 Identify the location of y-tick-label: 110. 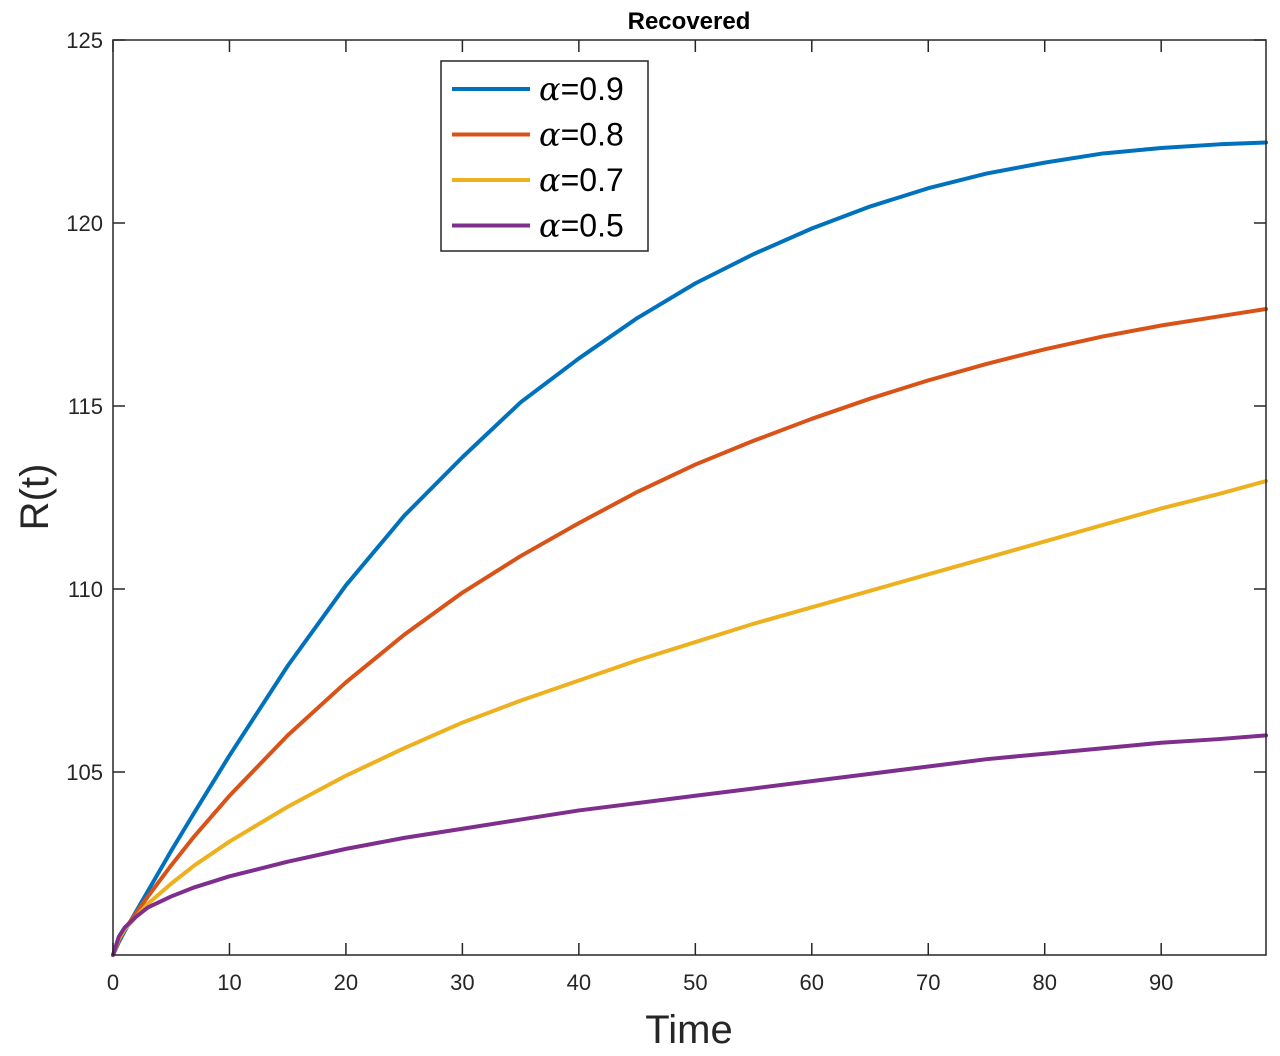
(85, 589).